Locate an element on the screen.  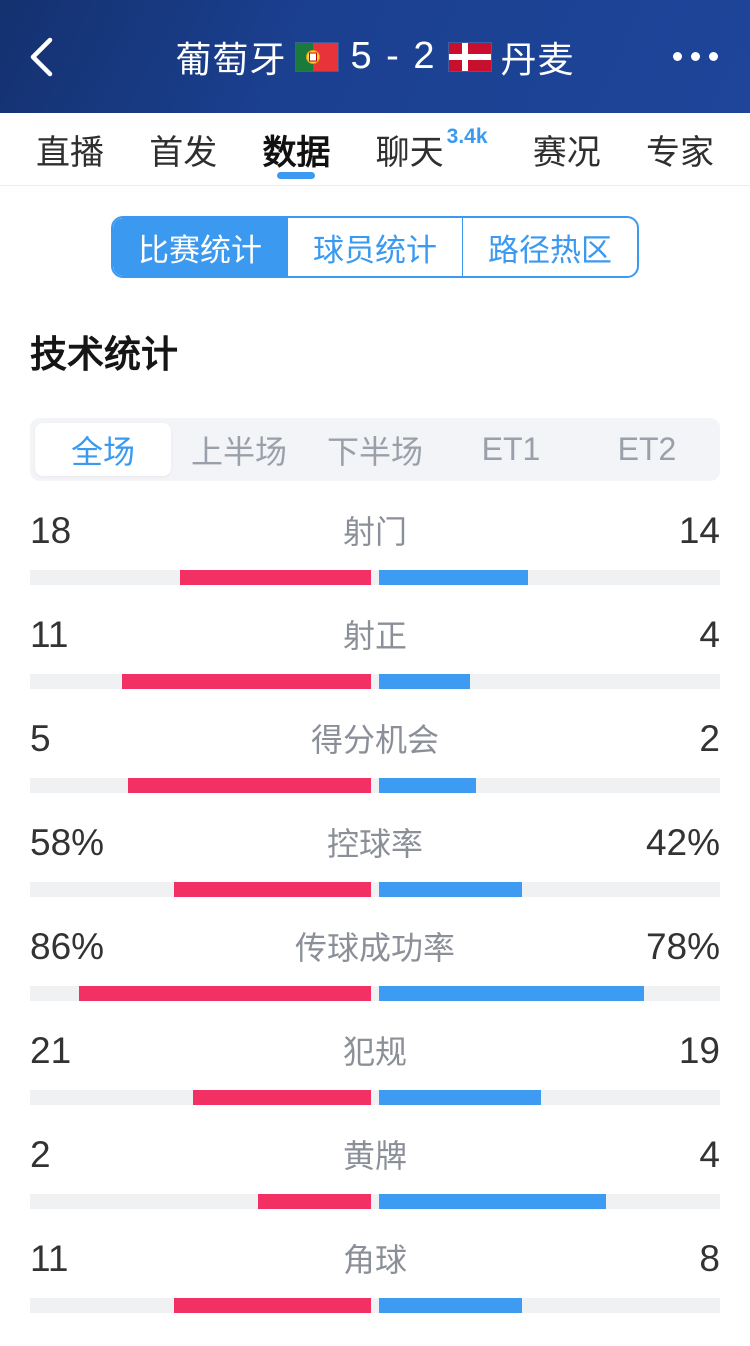
tab-lineup: 首发 is located at coordinates (183, 152).